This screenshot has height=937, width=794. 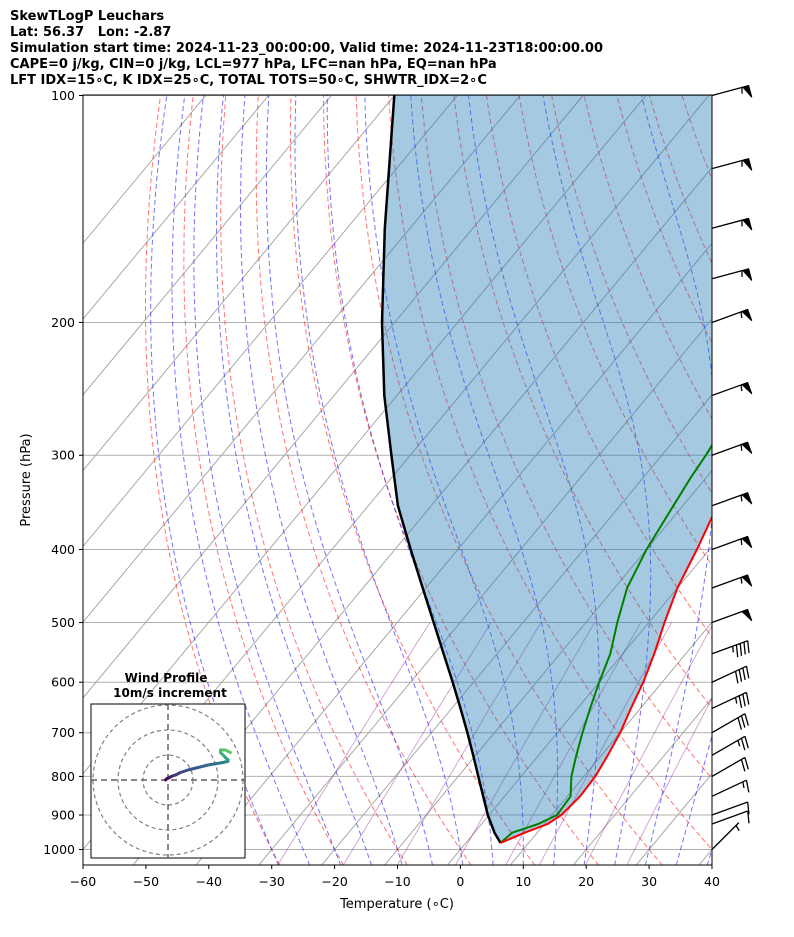 What do you see at coordinates (87, 16) in the screenshot?
I see `header-title: SkewTLogP Leuchars` at bounding box center [87, 16].